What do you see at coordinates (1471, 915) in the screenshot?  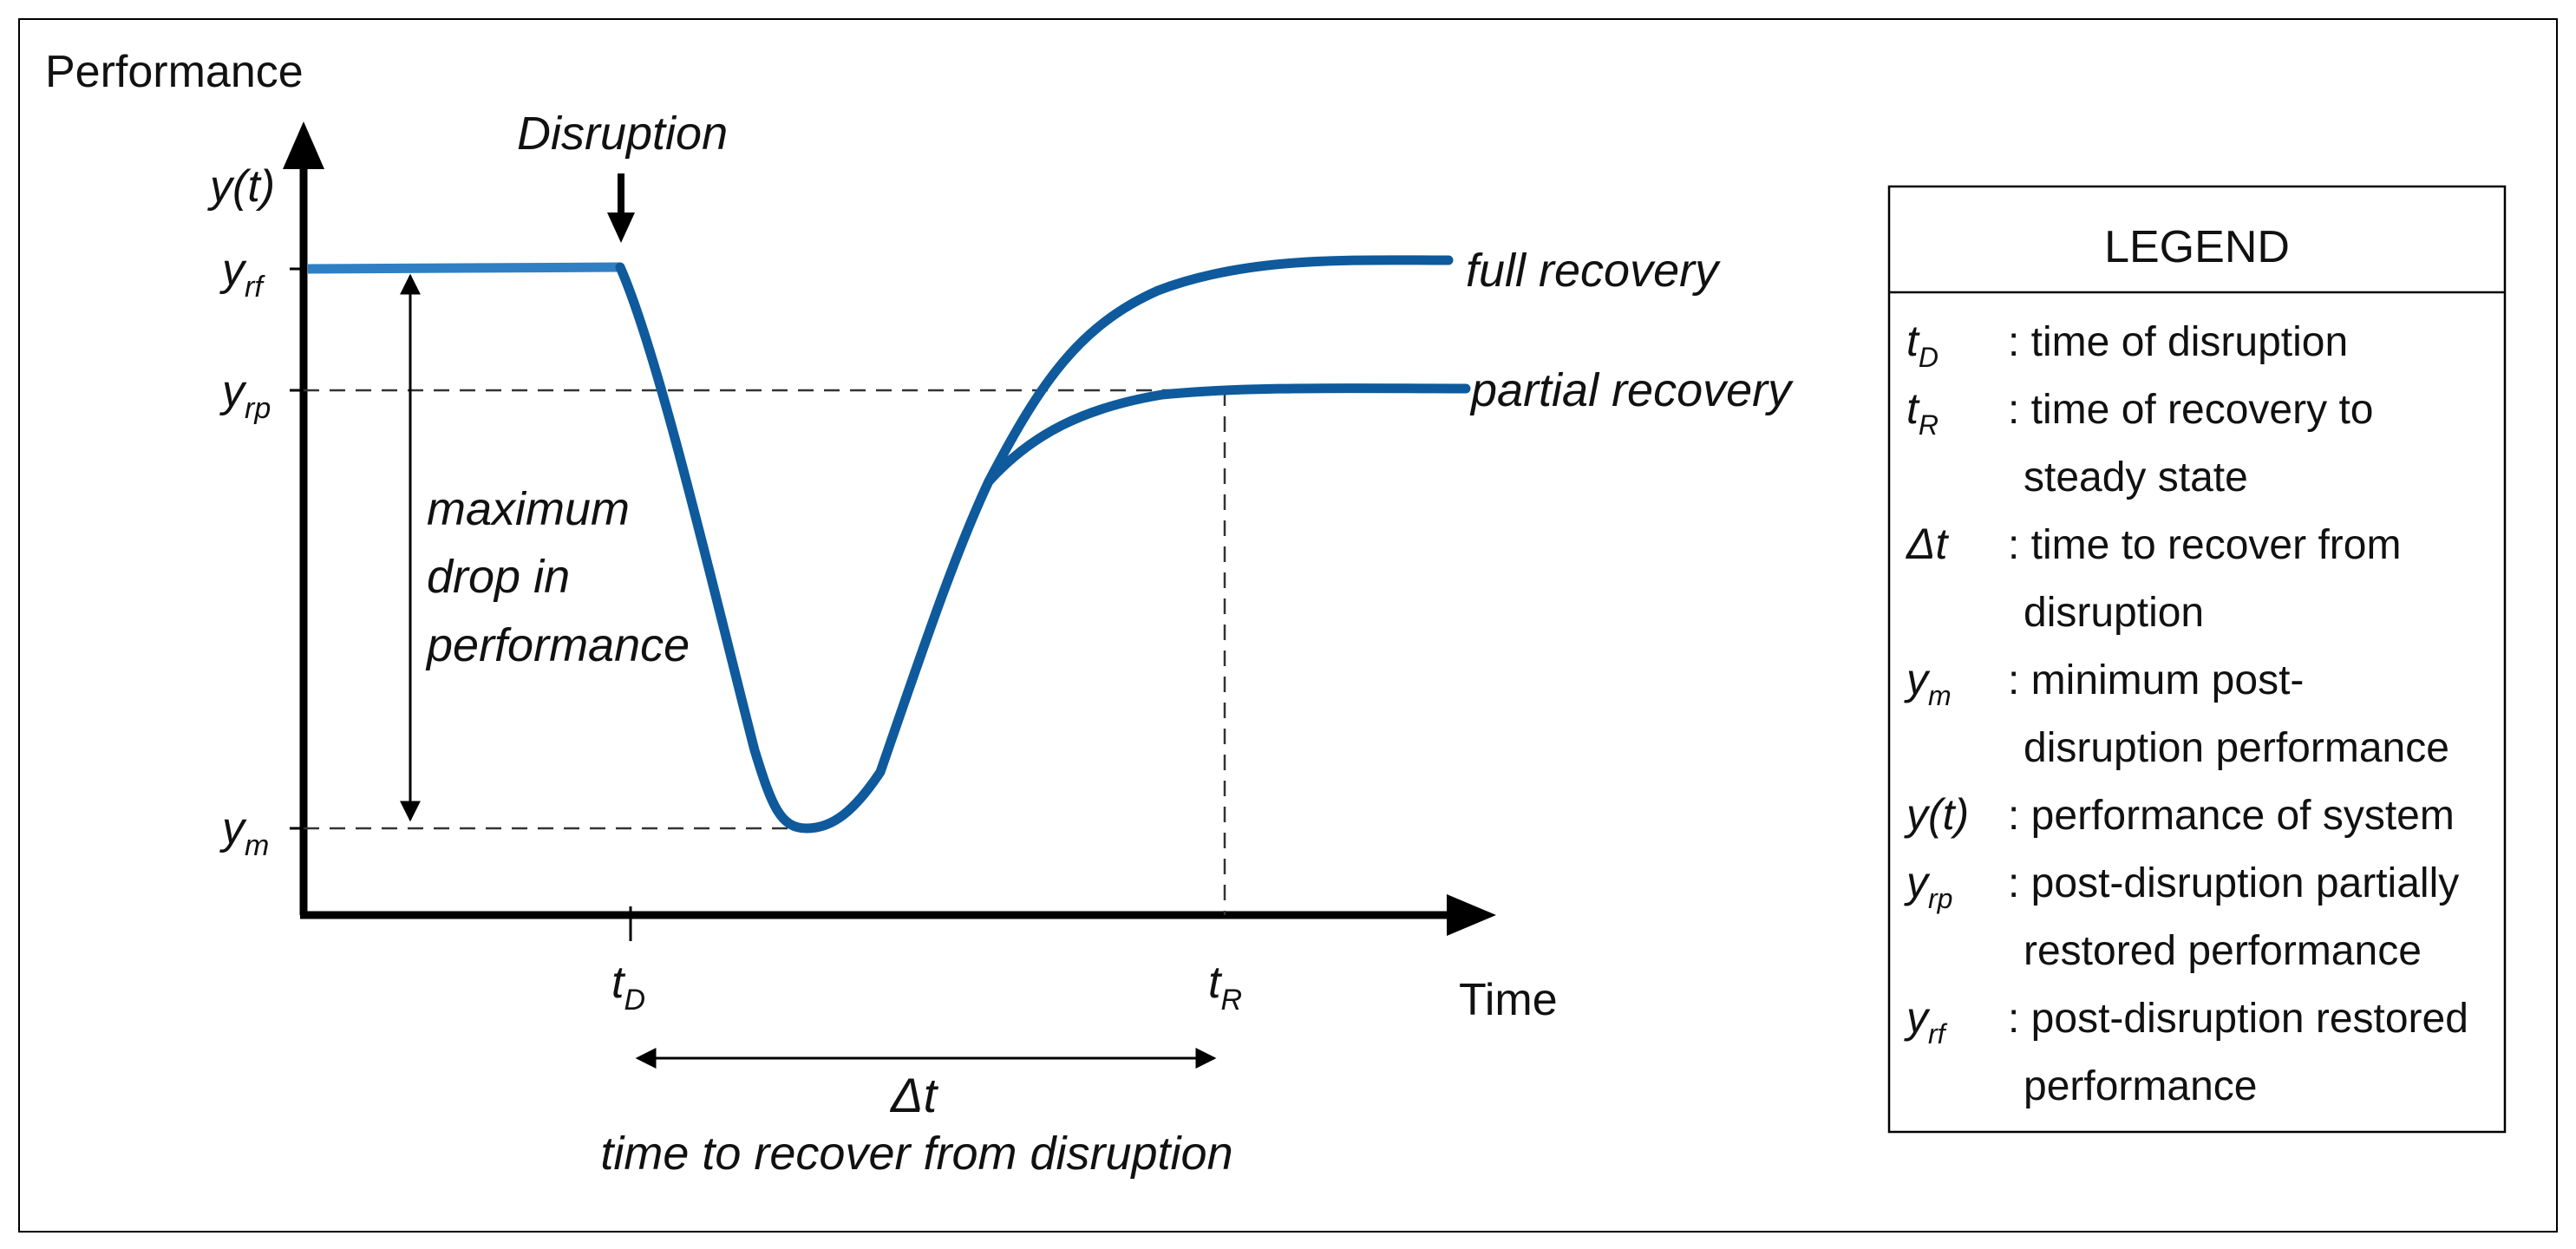 I see `x-axis-arrowhead` at bounding box center [1471, 915].